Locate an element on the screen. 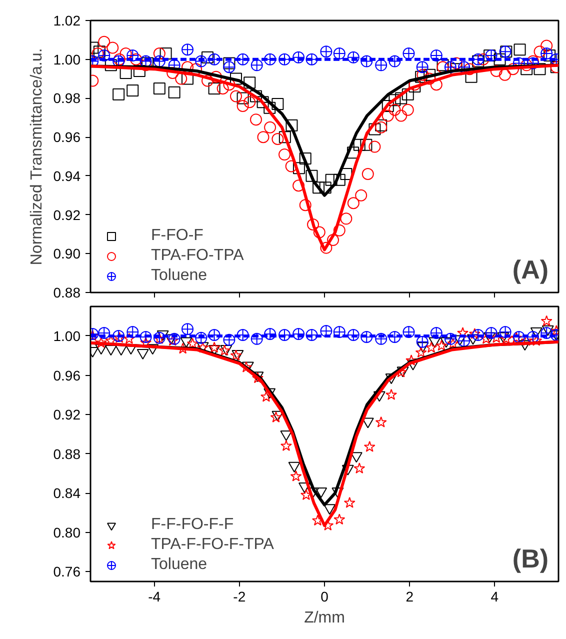  legend-label: TPA-FO-TPA is located at coordinates (197, 256).